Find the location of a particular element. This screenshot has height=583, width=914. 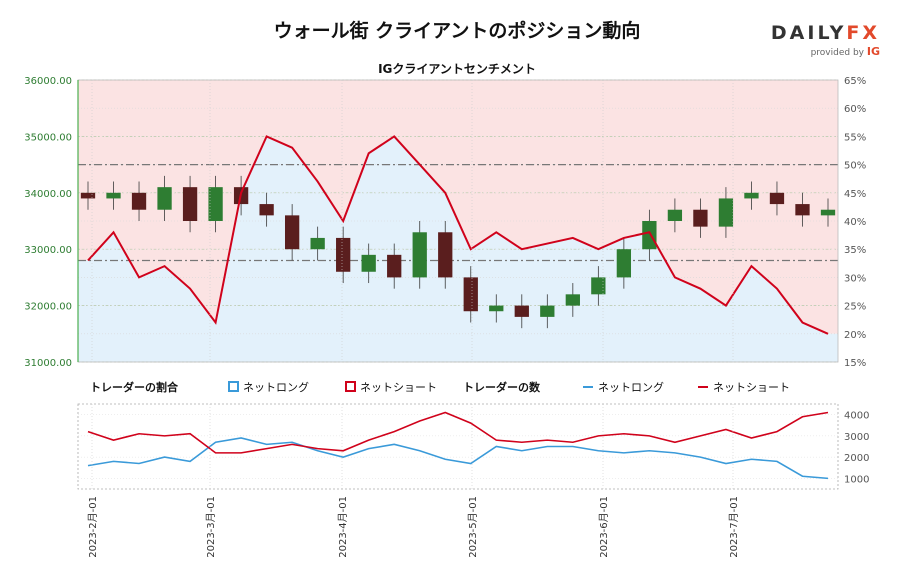

y-right-tick-label: 65% is located at coordinates (855, 81).